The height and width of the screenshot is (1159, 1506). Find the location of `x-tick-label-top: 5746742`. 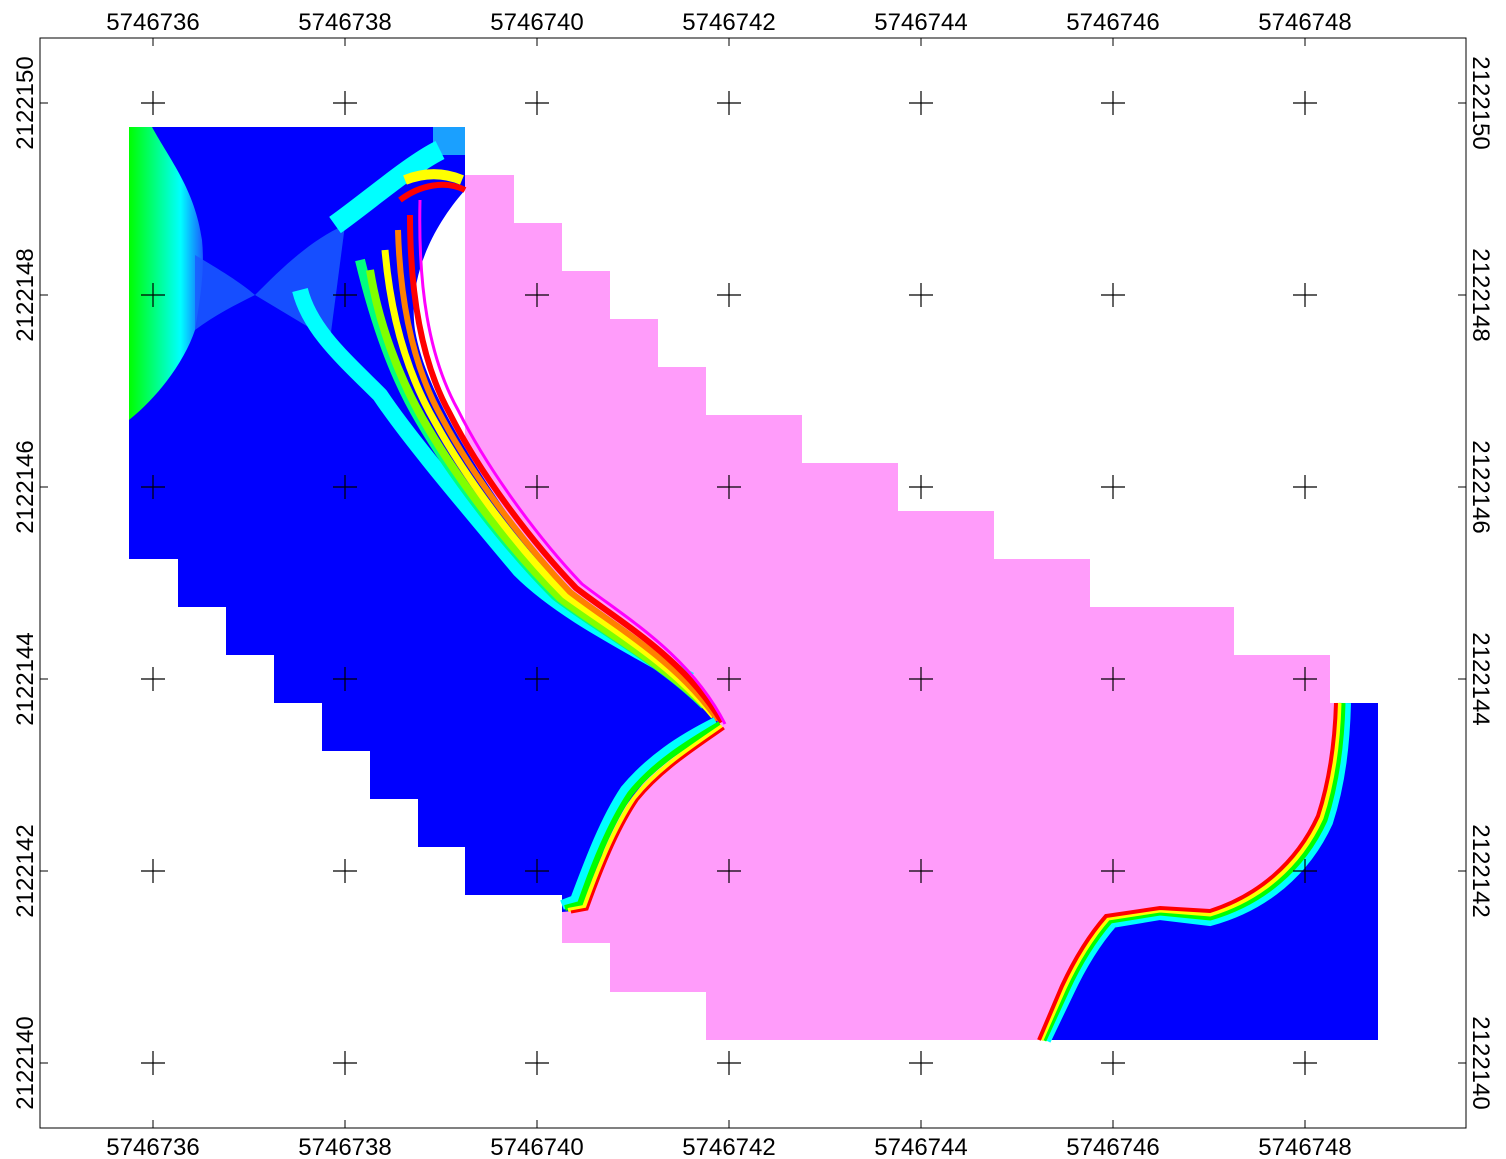

x-tick-label-top: 5746742 is located at coordinates (728, 22).